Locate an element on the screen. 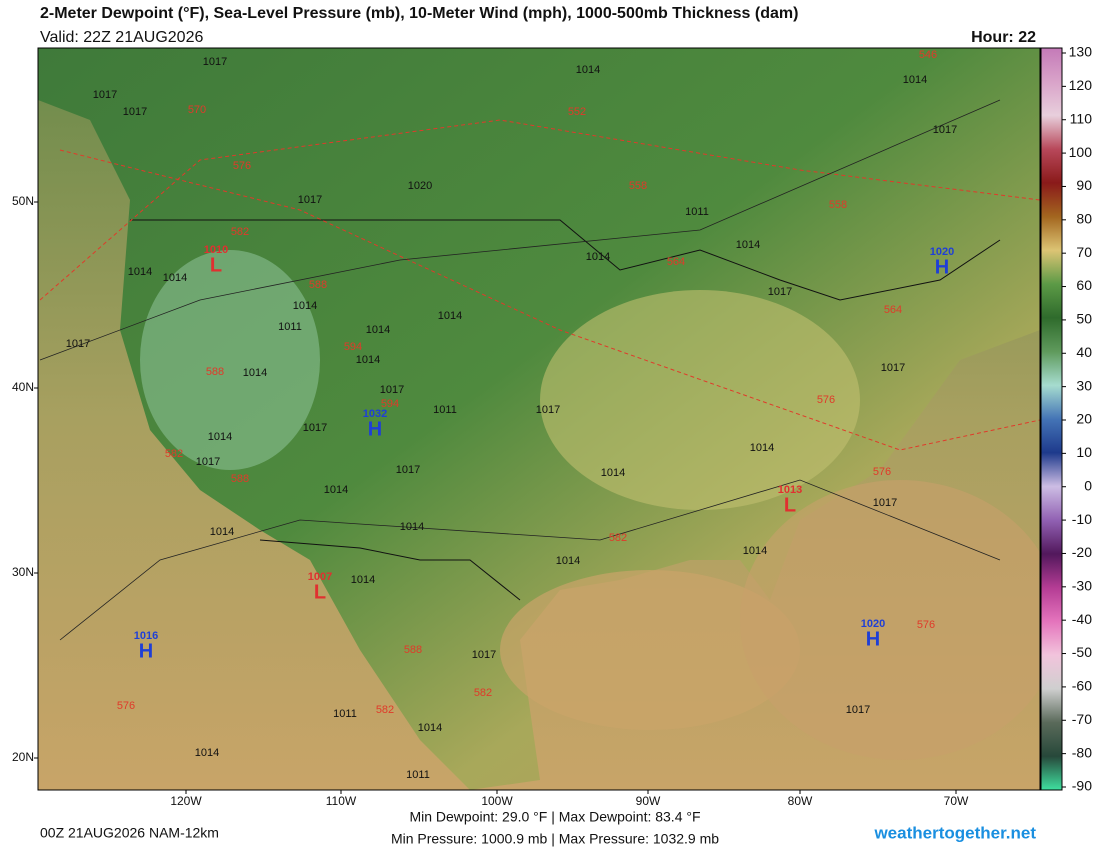  colorbar-label: -70 is located at coordinates (1082, 719).